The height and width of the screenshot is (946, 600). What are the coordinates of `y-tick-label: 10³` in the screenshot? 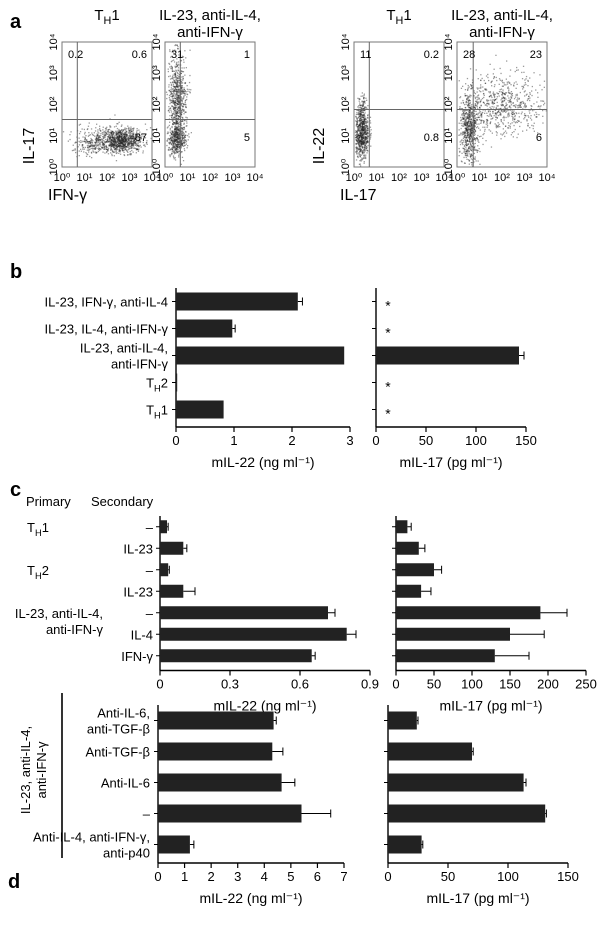 It's located at (157, 73).